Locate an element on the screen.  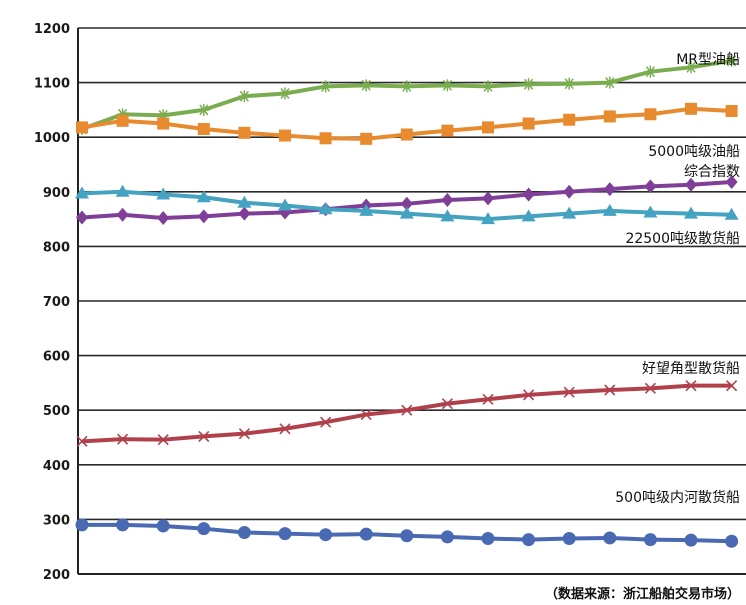
series-label: MR型油船 is located at coordinates (708, 60).